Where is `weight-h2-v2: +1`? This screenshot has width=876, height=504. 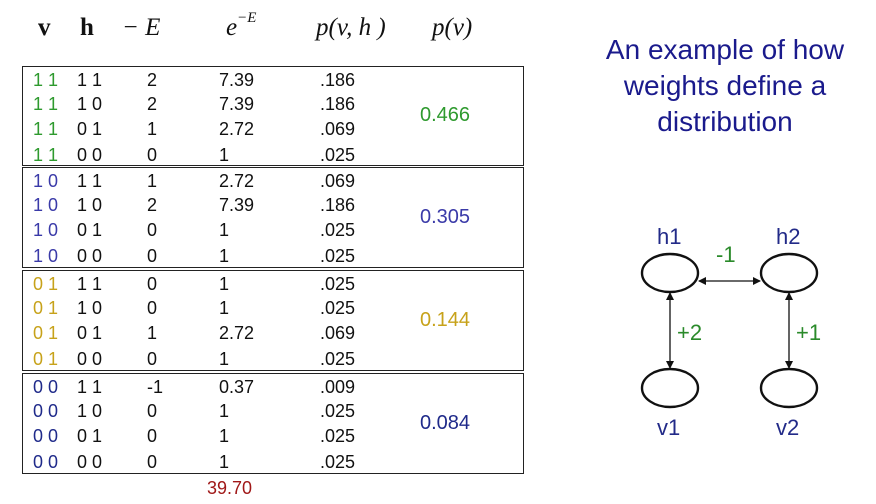 weight-h2-v2: +1 is located at coordinates (809, 332).